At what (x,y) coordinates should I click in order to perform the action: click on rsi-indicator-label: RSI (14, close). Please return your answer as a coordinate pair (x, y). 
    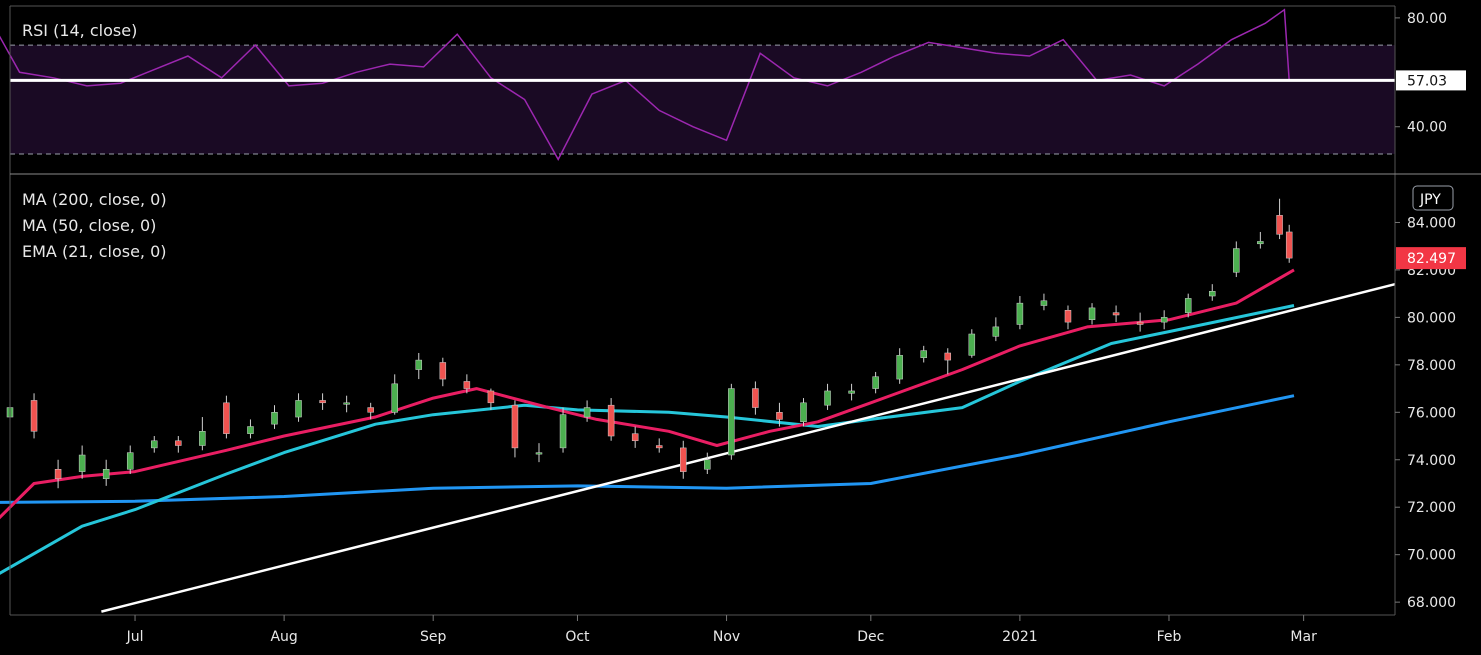
    Looking at the image, I should click on (79, 30).